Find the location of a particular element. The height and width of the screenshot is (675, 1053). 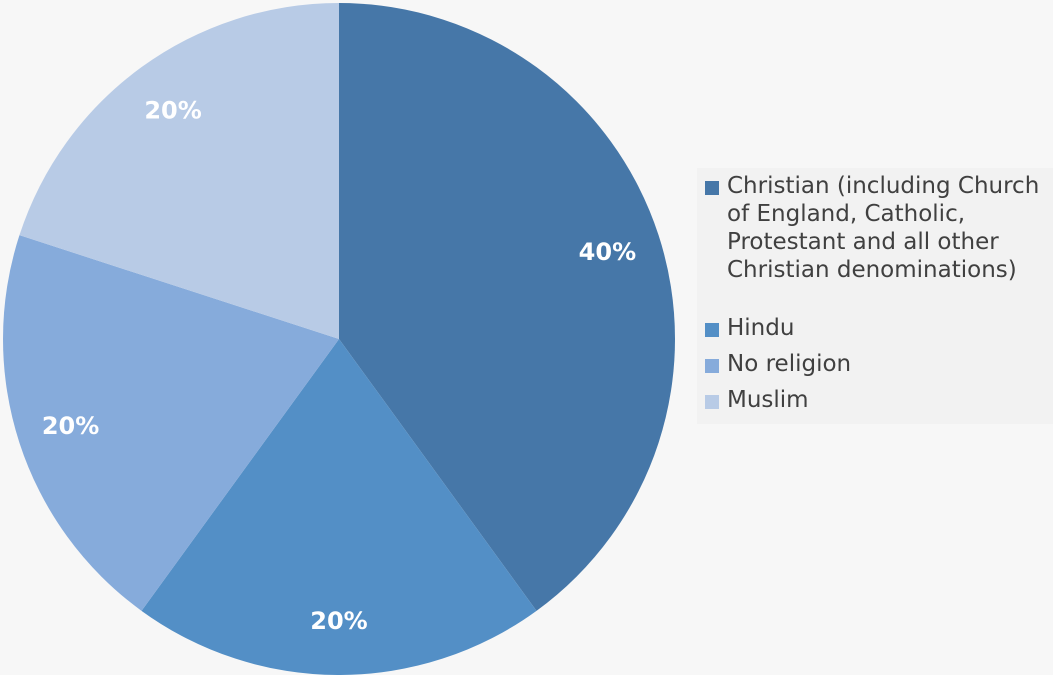

data-label-no-religion: 20% is located at coordinates (70, 426).